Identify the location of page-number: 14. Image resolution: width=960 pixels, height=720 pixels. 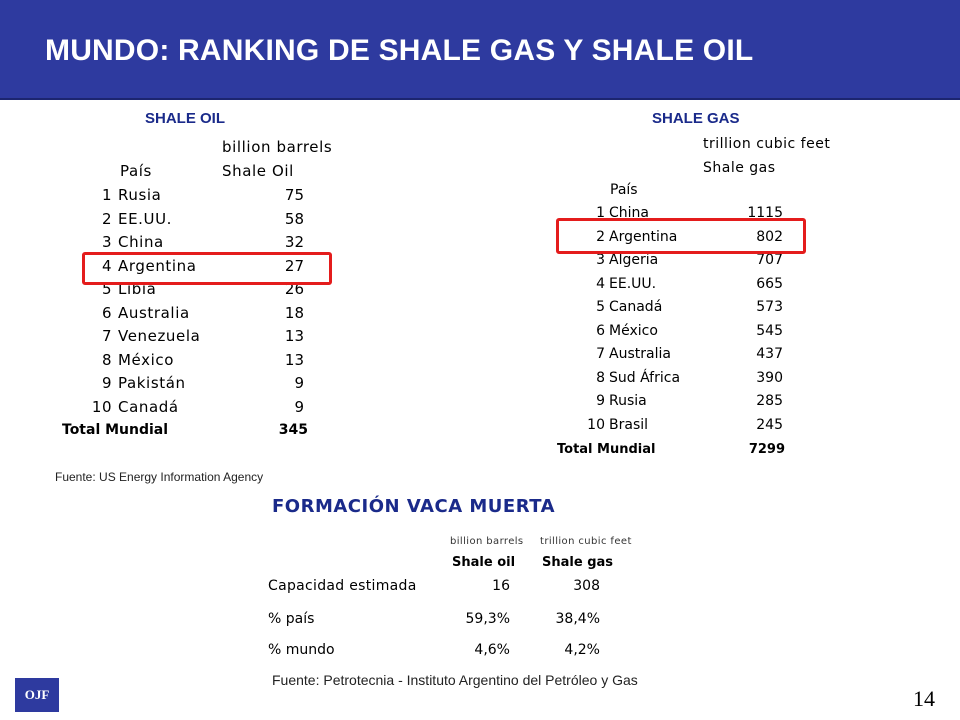
(924, 698).